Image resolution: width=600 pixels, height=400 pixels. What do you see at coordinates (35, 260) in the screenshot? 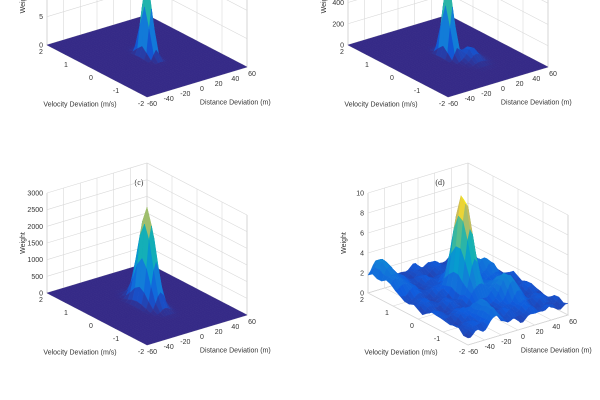
I see `z-tick-label: 1000` at bounding box center [35, 260].